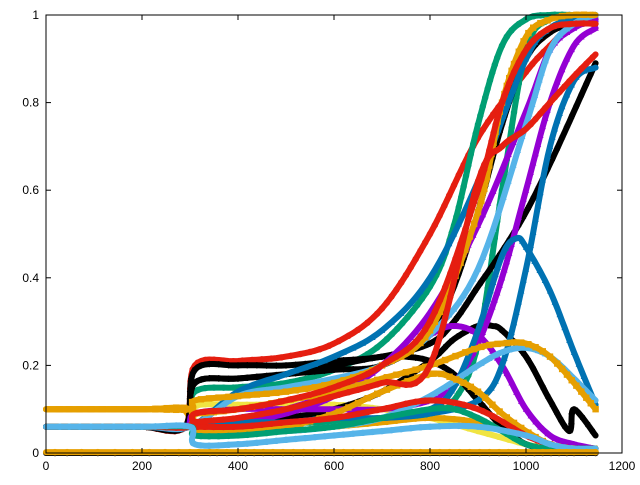  Describe the element at coordinates (30, 103) in the screenshot. I see `y-tick-label: 0.8` at that location.